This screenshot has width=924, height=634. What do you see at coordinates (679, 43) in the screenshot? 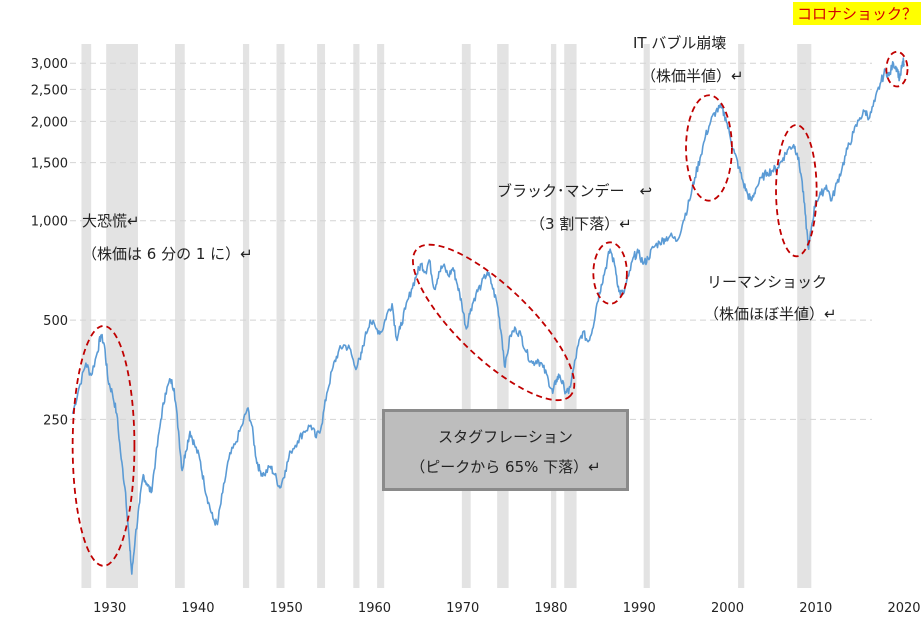
I see `annotation-it-bubble-title: IT バブル崩壊` at bounding box center [679, 43].